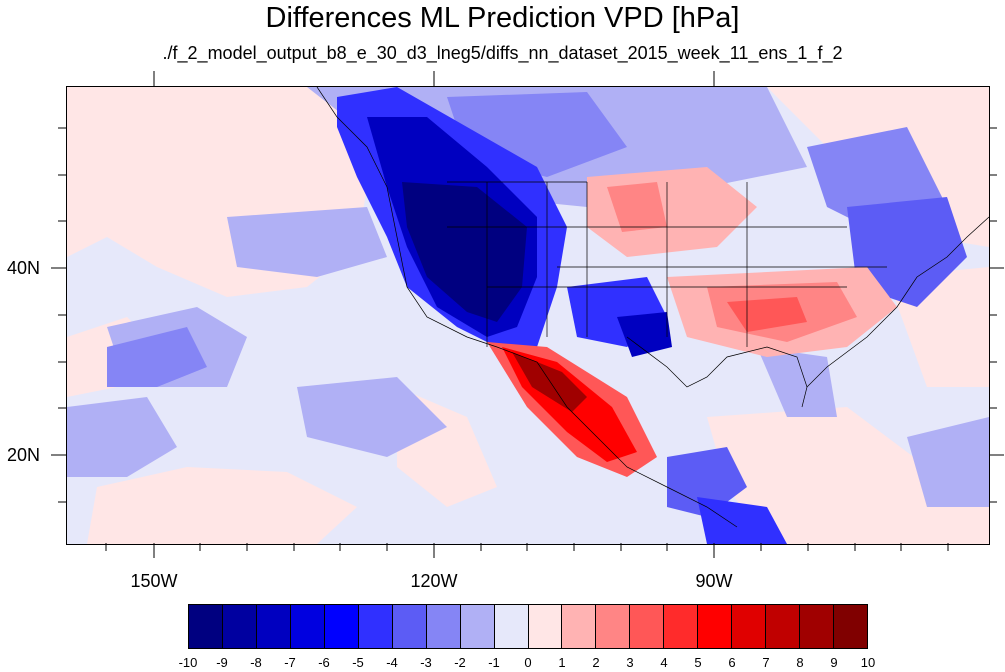  Describe the element at coordinates (23, 455) in the screenshot. I see `lat-label-20n: 20N` at that location.